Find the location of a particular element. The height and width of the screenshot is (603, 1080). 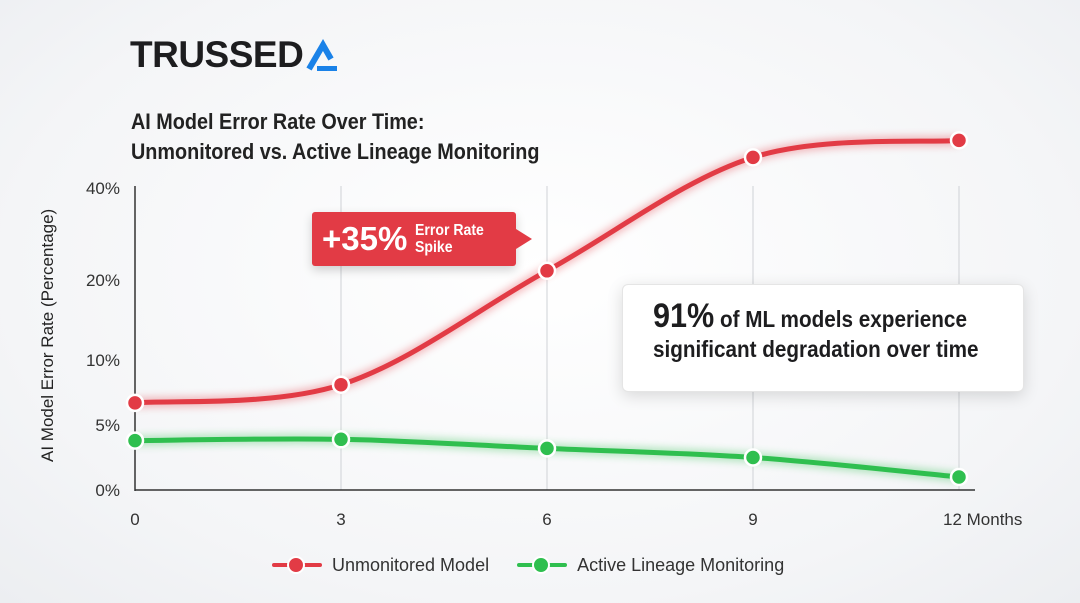

legend-item-active-monitoring: Active Lineage Monitoring is located at coordinates (650, 565).